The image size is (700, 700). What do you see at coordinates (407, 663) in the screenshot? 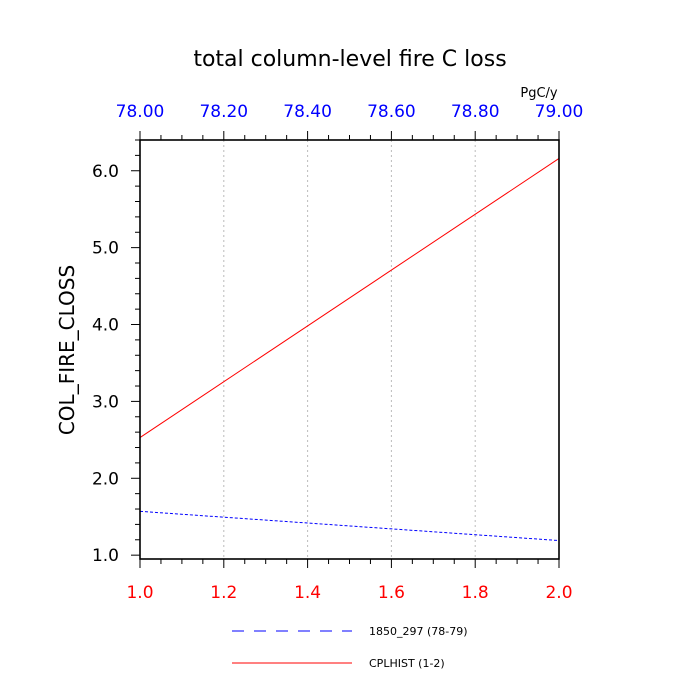
I see `legend-label: CPLHIST (1-2)` at bounding box center [407, 663].